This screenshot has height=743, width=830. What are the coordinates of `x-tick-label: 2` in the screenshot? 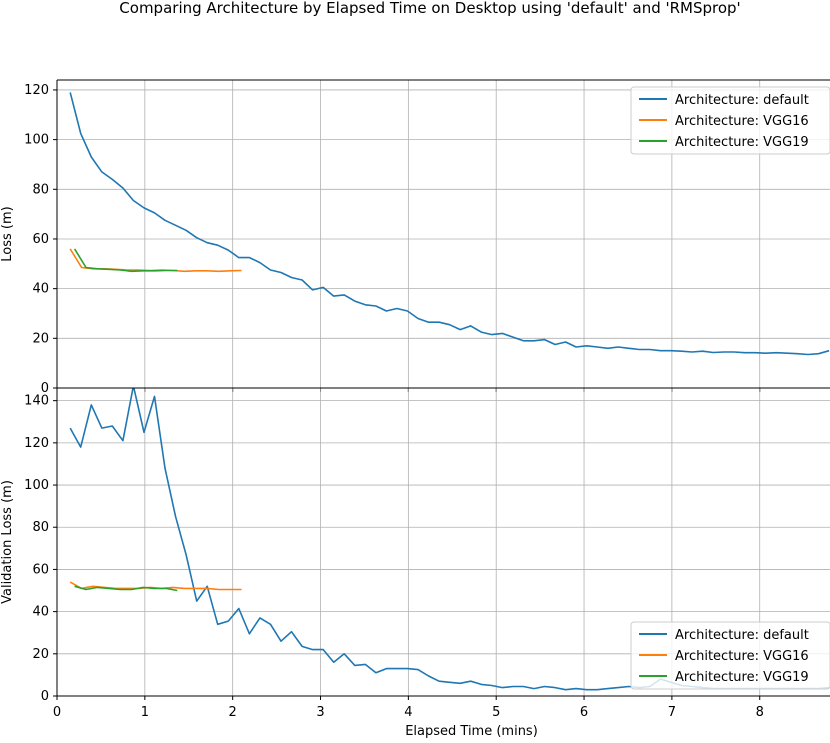 It's located at (233, 712).